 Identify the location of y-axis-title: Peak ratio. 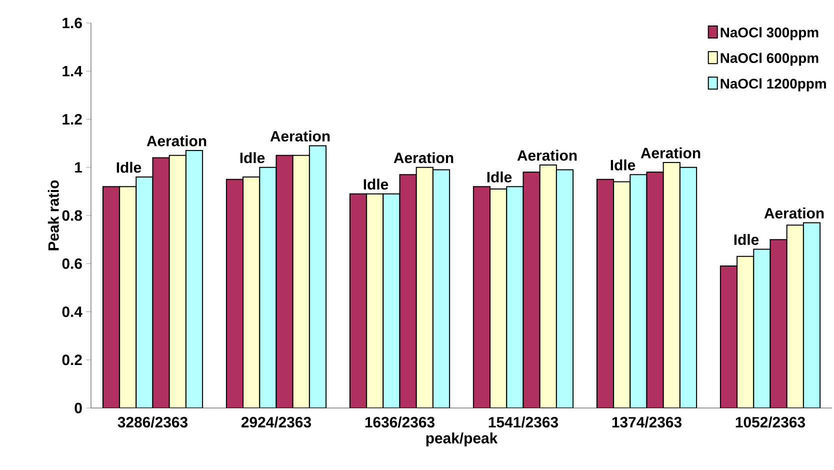
(53, 215).